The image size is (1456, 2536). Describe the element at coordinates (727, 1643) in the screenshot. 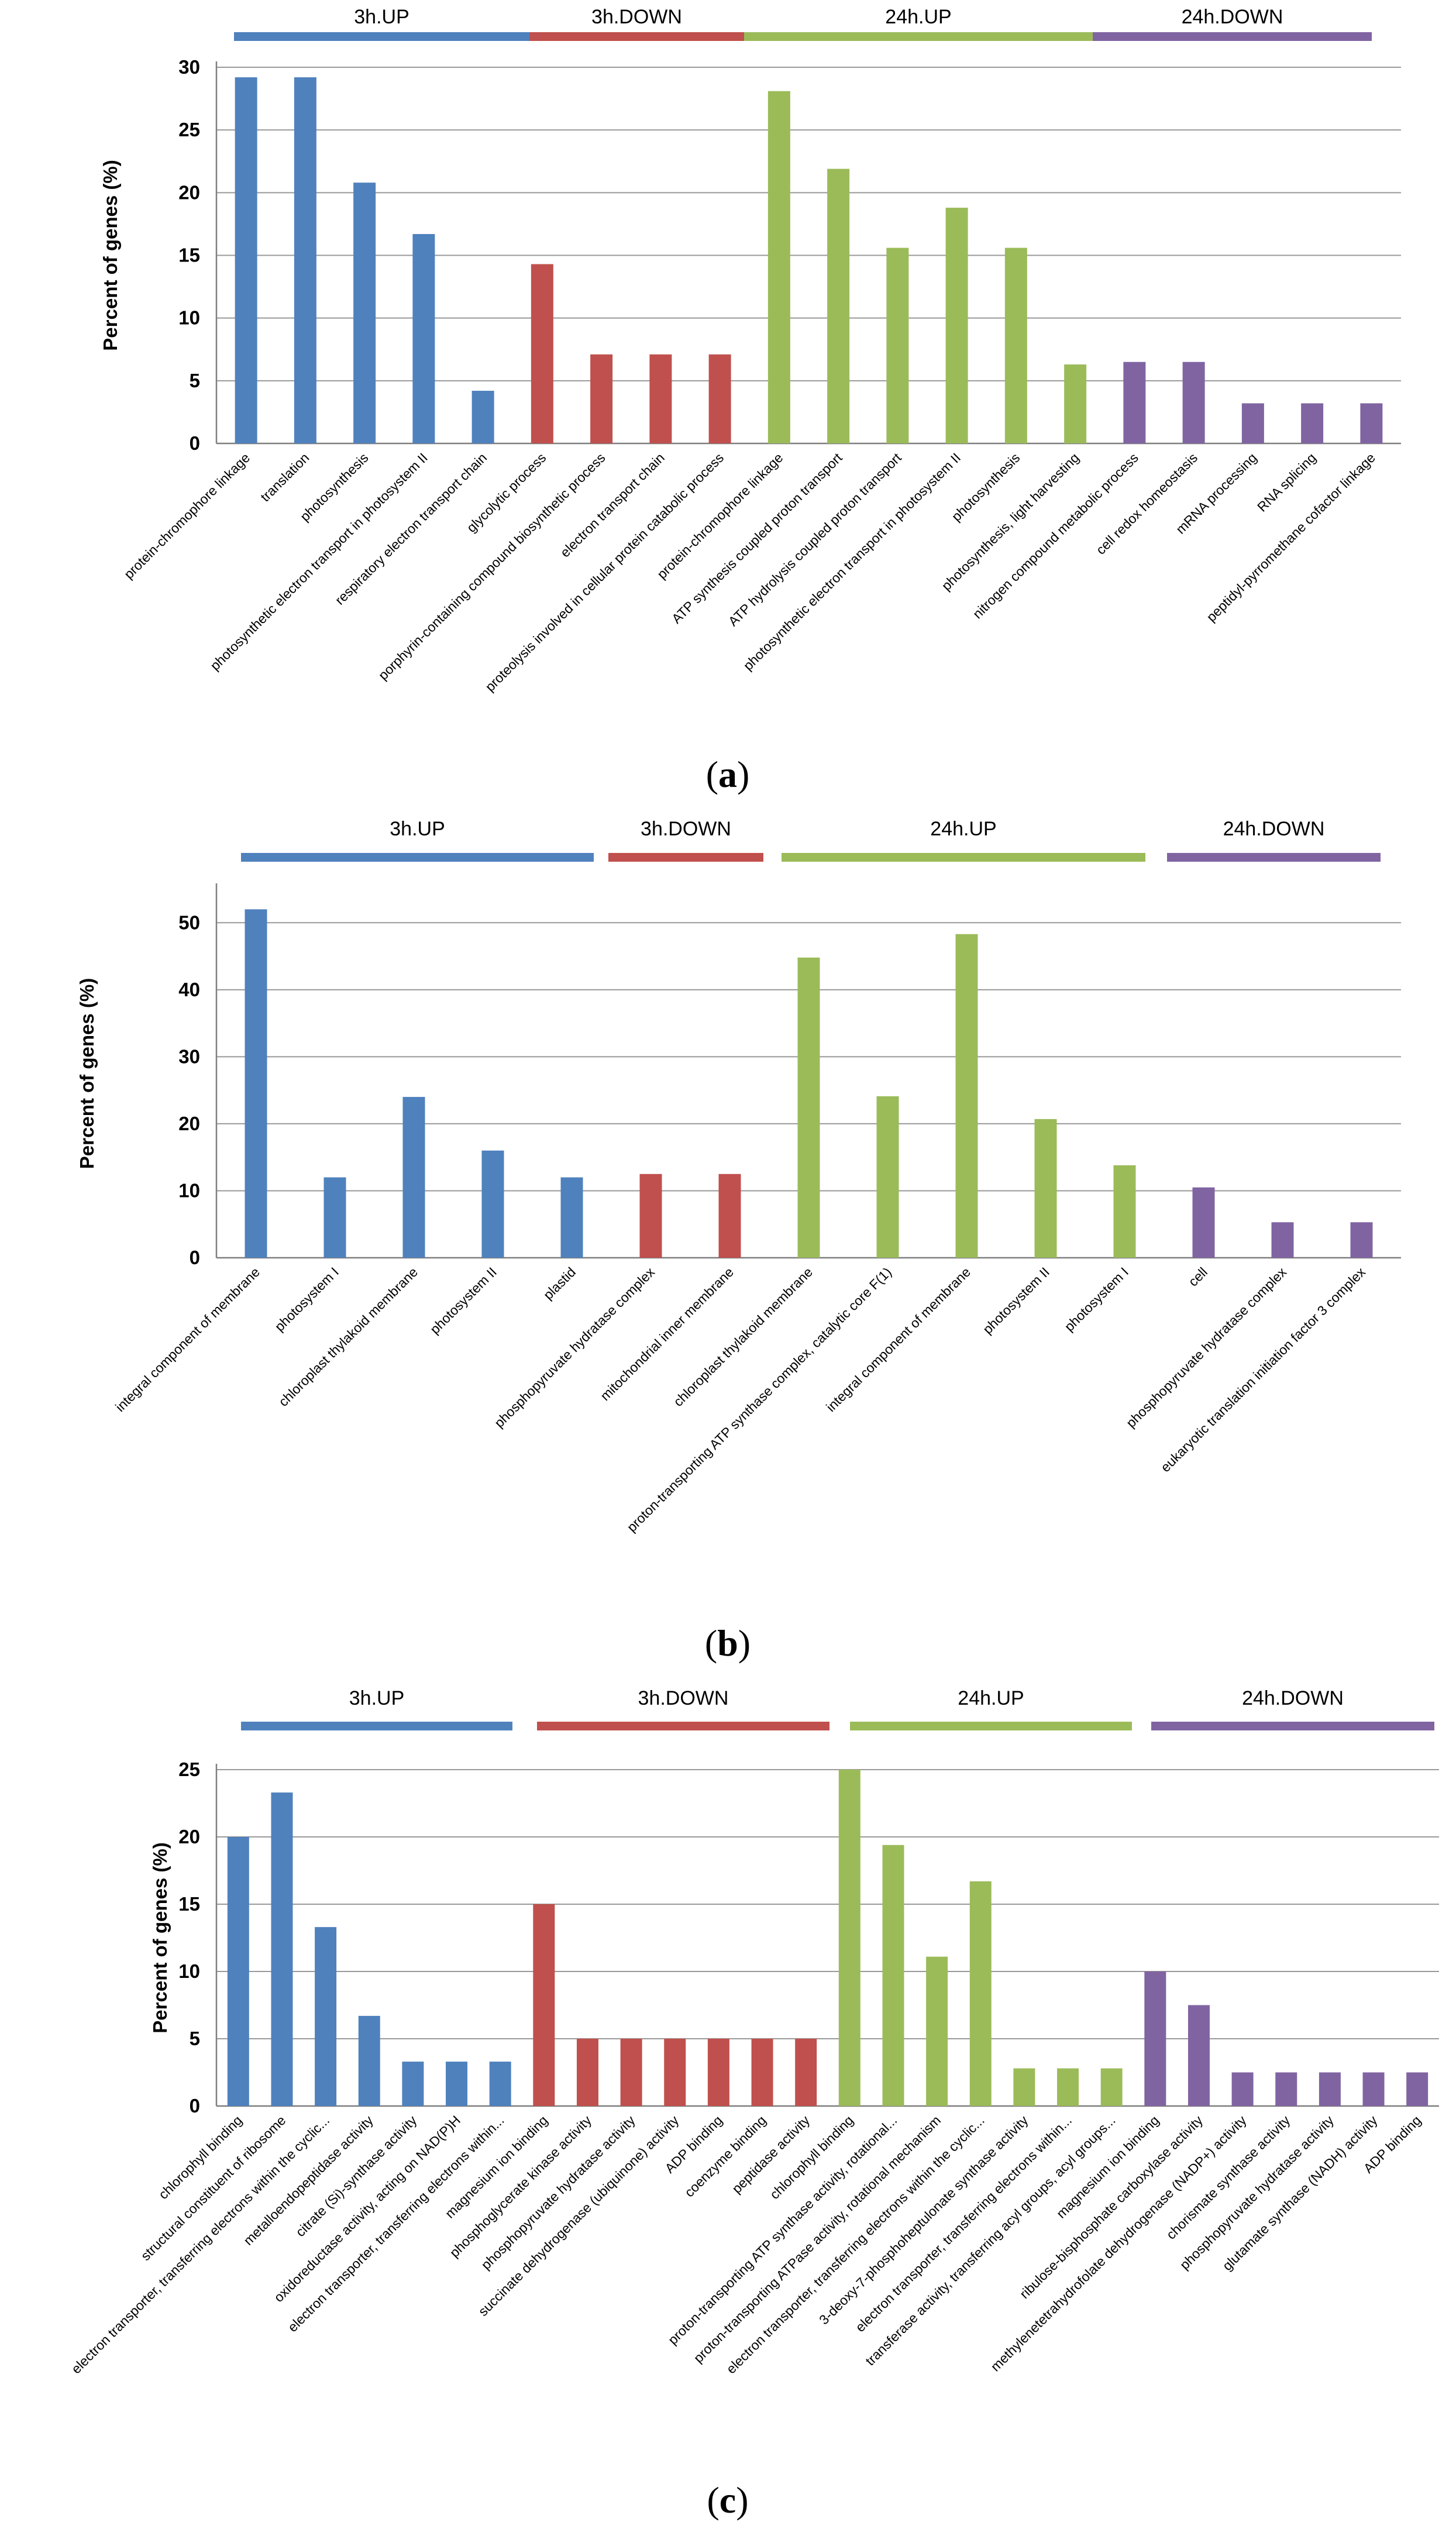

I see `panel-letter: b` at that location.